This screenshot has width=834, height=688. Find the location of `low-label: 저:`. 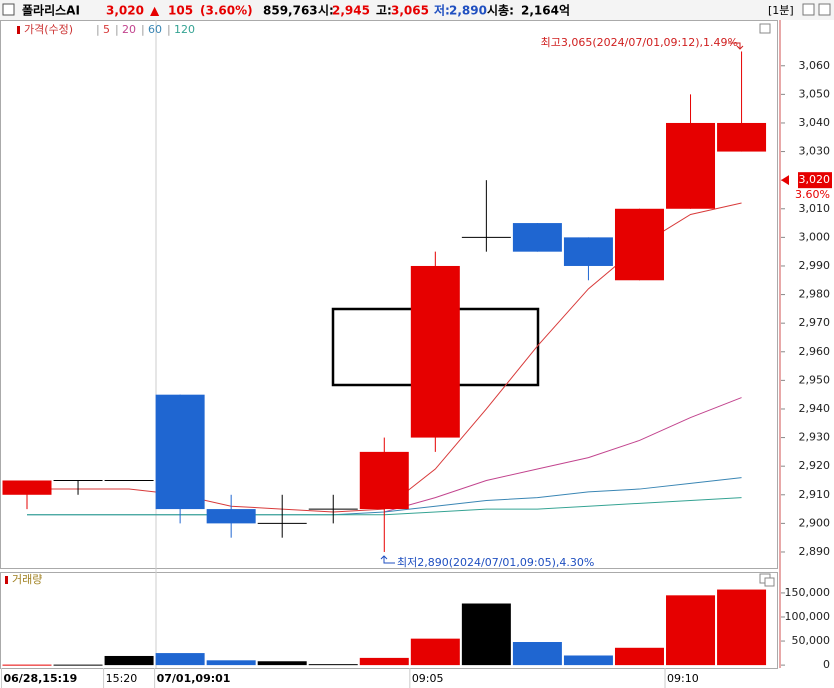

low-label: 저: is located at coordinates (442, 10).